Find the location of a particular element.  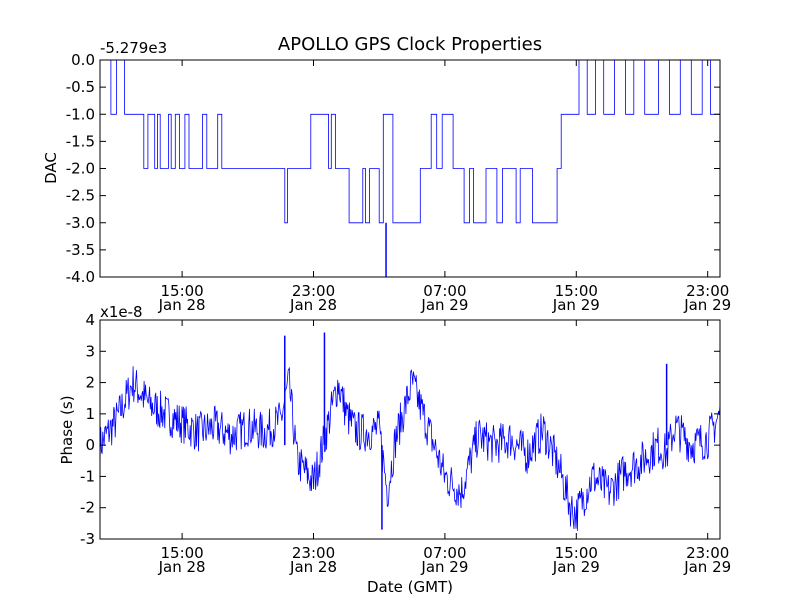

y-tick-label: -0.5 is located at coordinates (80, 87).